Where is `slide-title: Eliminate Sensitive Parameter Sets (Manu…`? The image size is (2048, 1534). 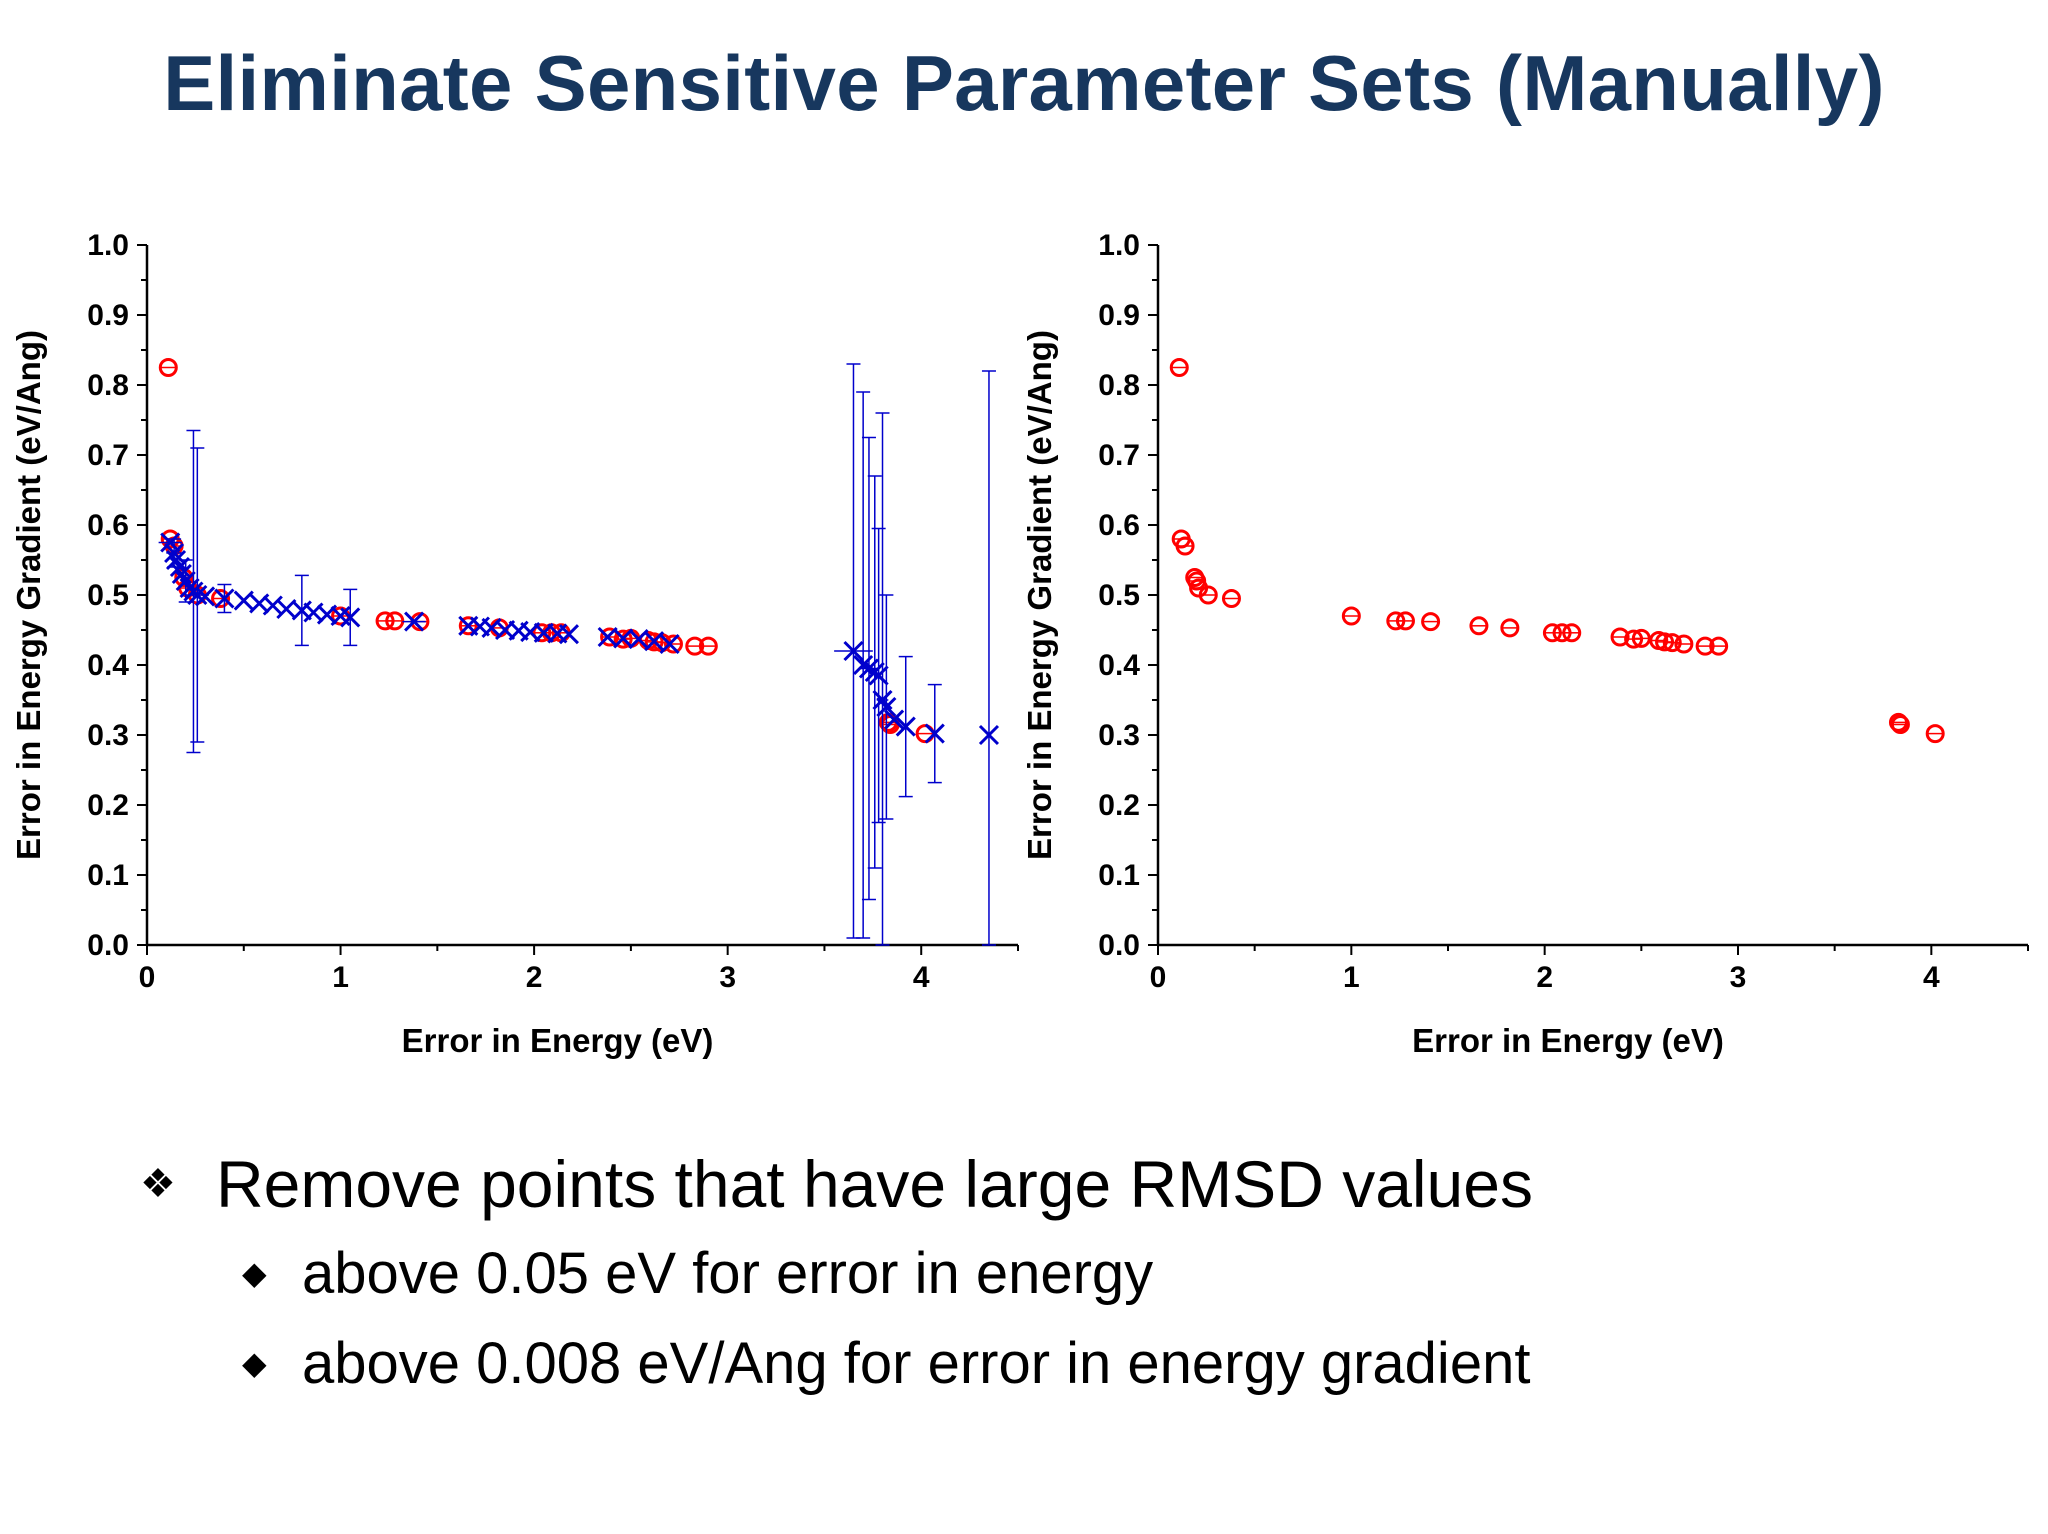 slide-title: Eliminate Sensitive Parameter Sets (Manu… is located at coordinates (1024, 83).